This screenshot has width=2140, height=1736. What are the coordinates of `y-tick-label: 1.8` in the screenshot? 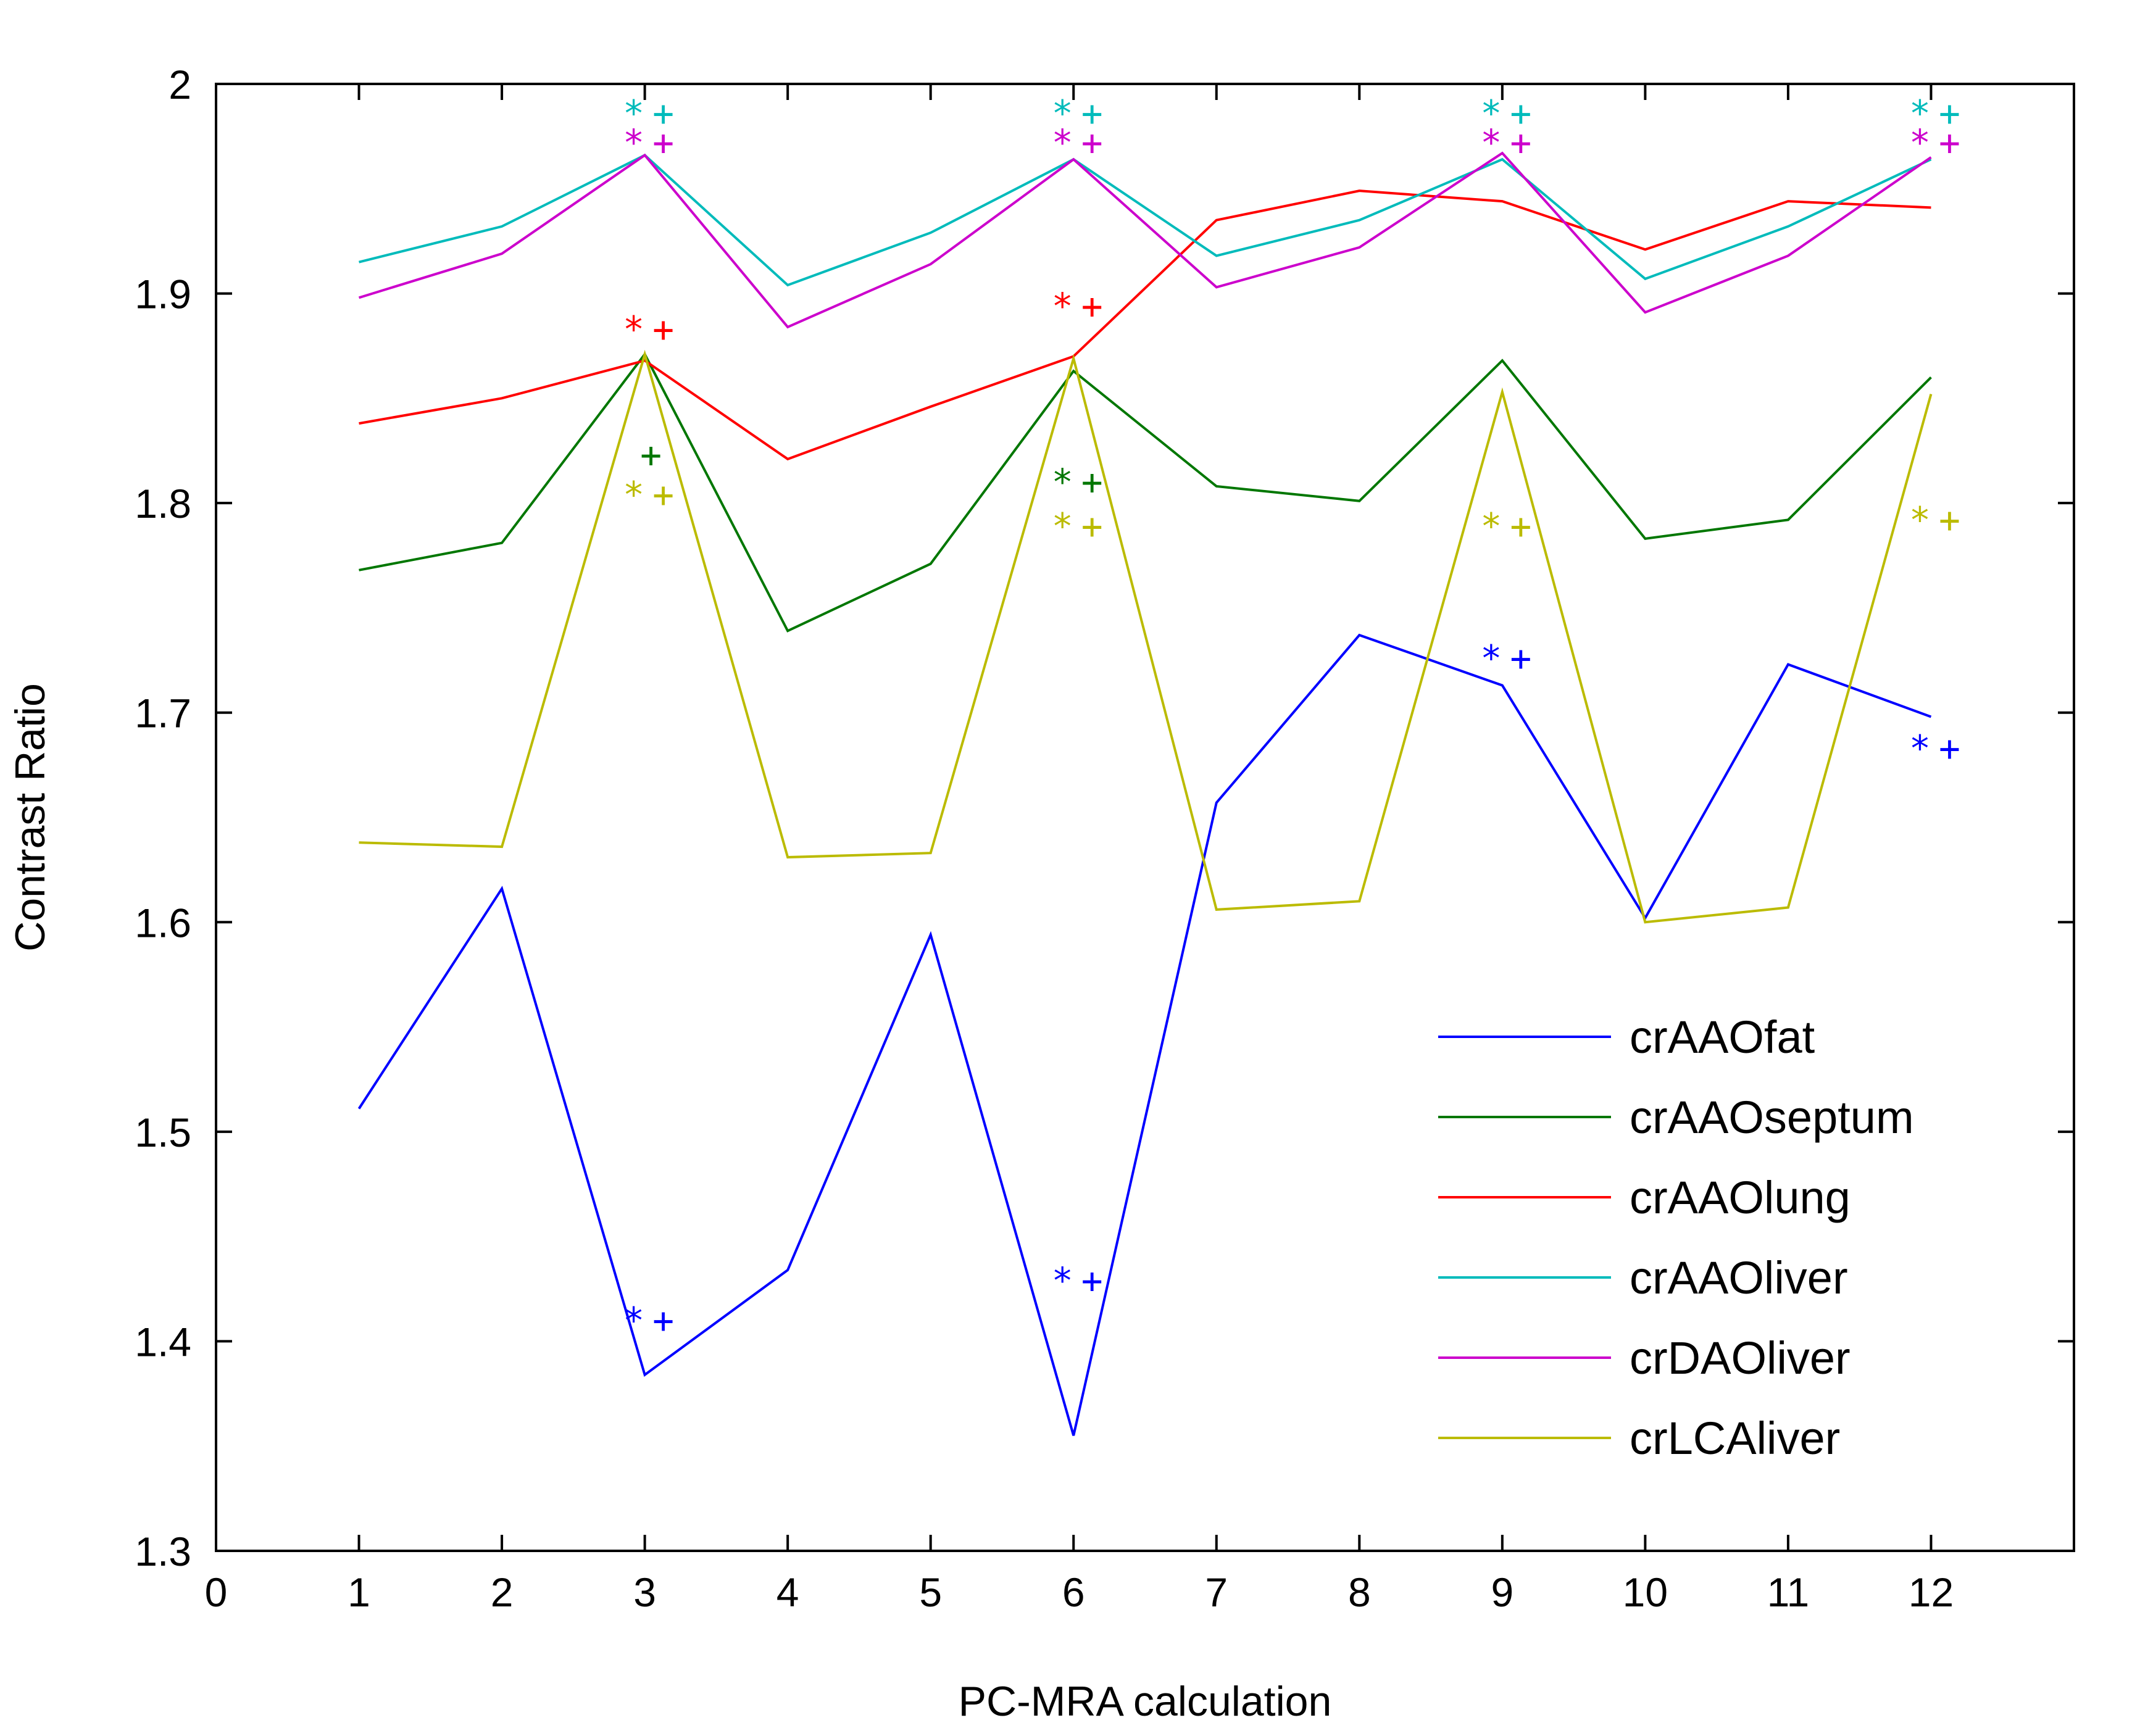 It's located at (163, 503).